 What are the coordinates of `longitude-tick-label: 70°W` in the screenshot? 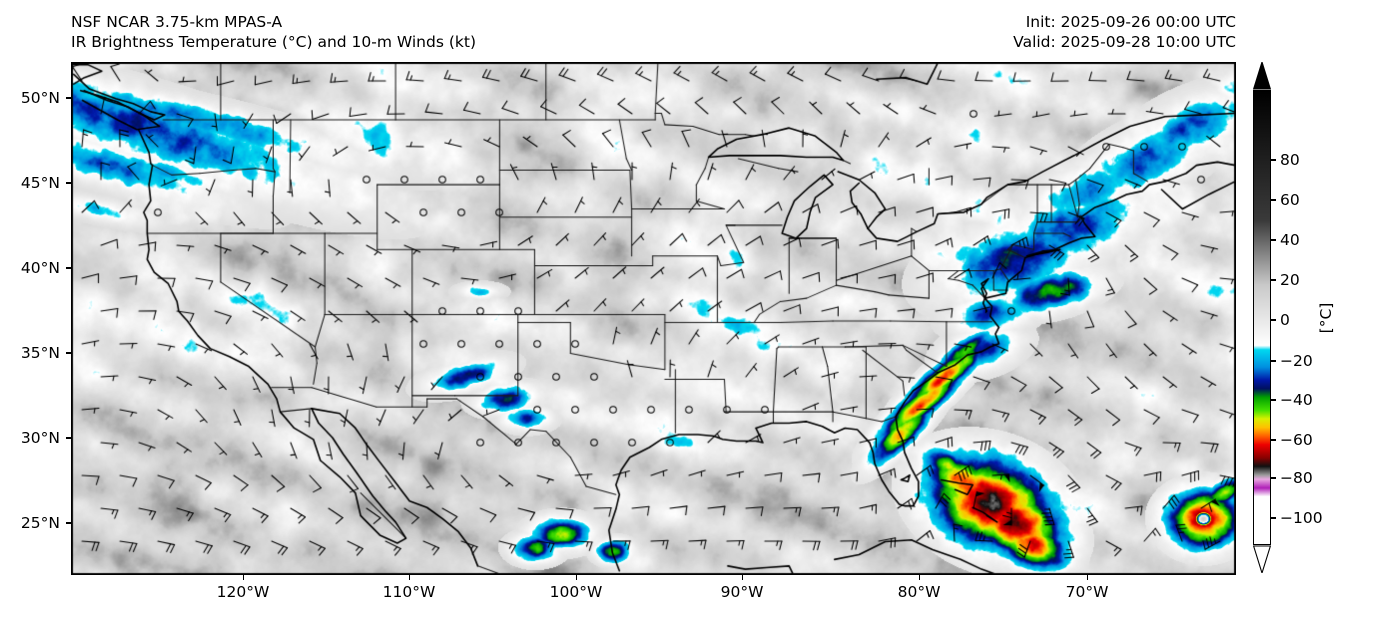 It's located at (1087, 592).